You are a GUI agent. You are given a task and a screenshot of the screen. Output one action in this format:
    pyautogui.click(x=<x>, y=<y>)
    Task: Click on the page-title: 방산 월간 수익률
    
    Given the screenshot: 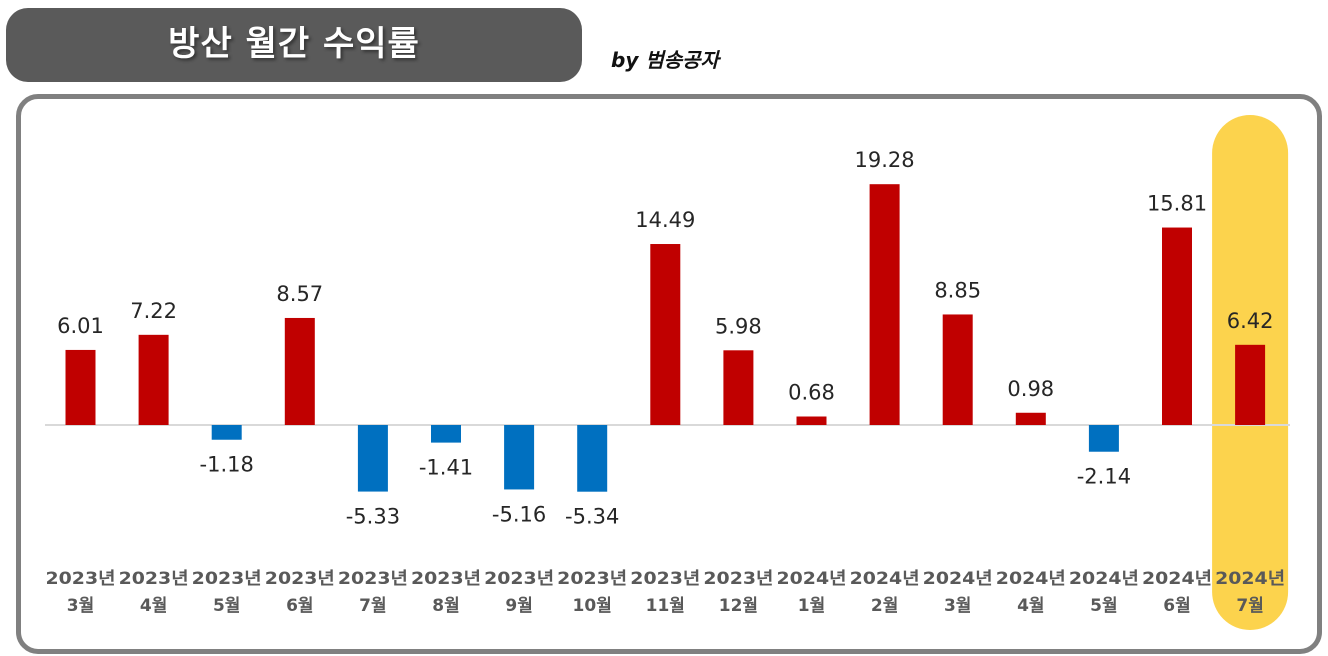 What is the action you would take?
    pyautogui.click(x=294, y=44)
    